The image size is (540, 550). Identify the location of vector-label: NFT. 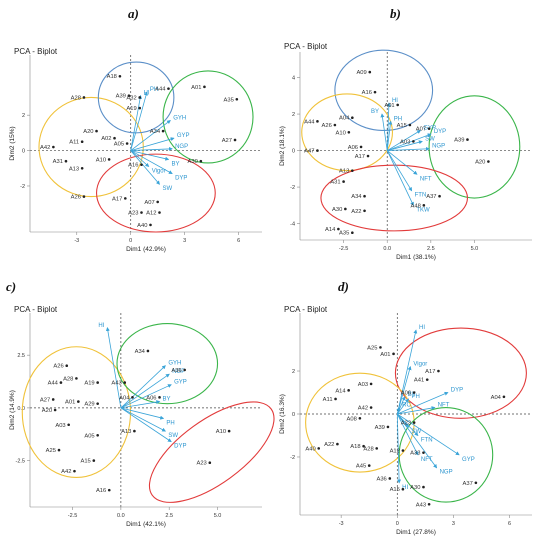
(426, 179).